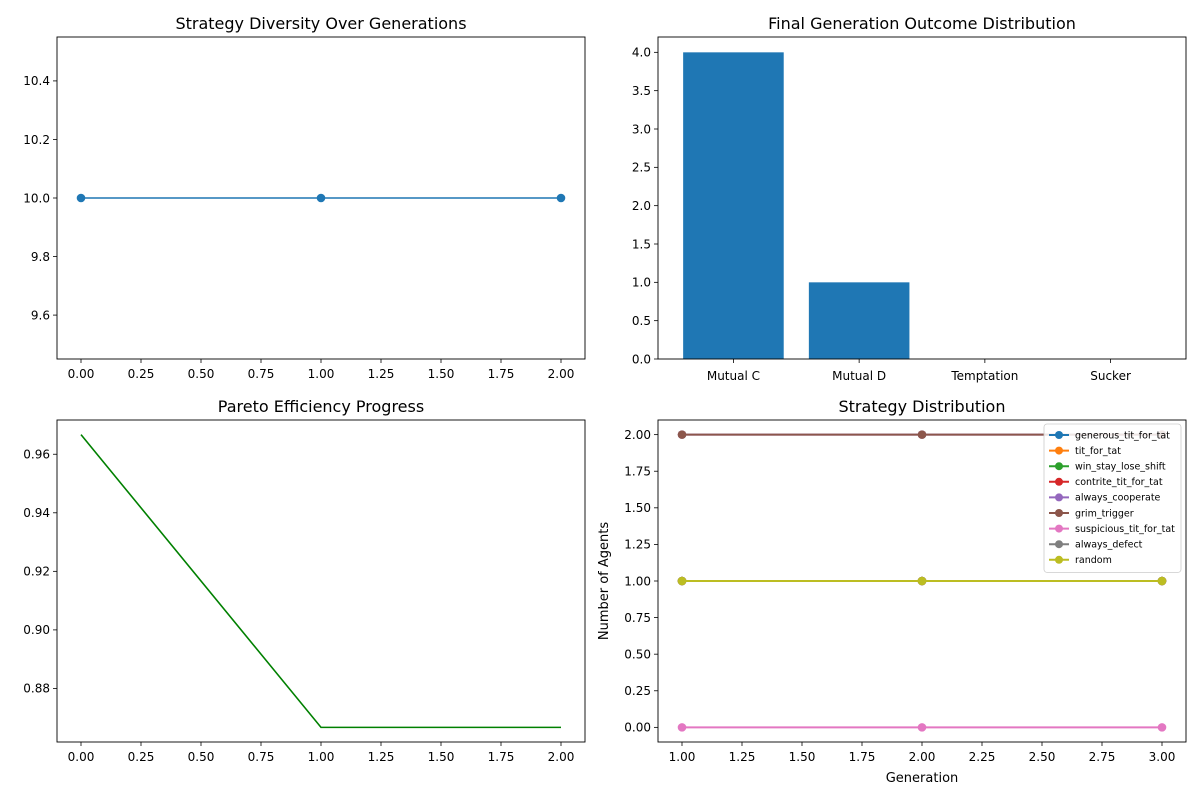 The image size is (1200, 800). I want to click on strategies-xtick-label: 2.50, so click(1042, 757).